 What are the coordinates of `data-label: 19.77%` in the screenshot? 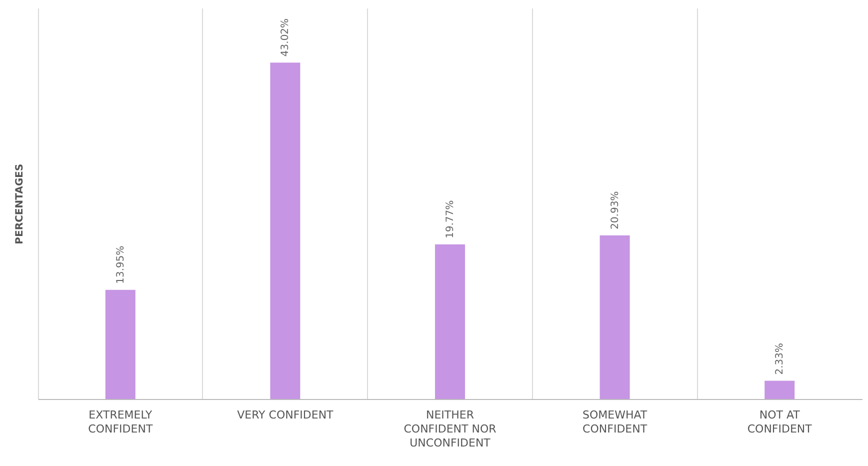 It's located at (450, 219).